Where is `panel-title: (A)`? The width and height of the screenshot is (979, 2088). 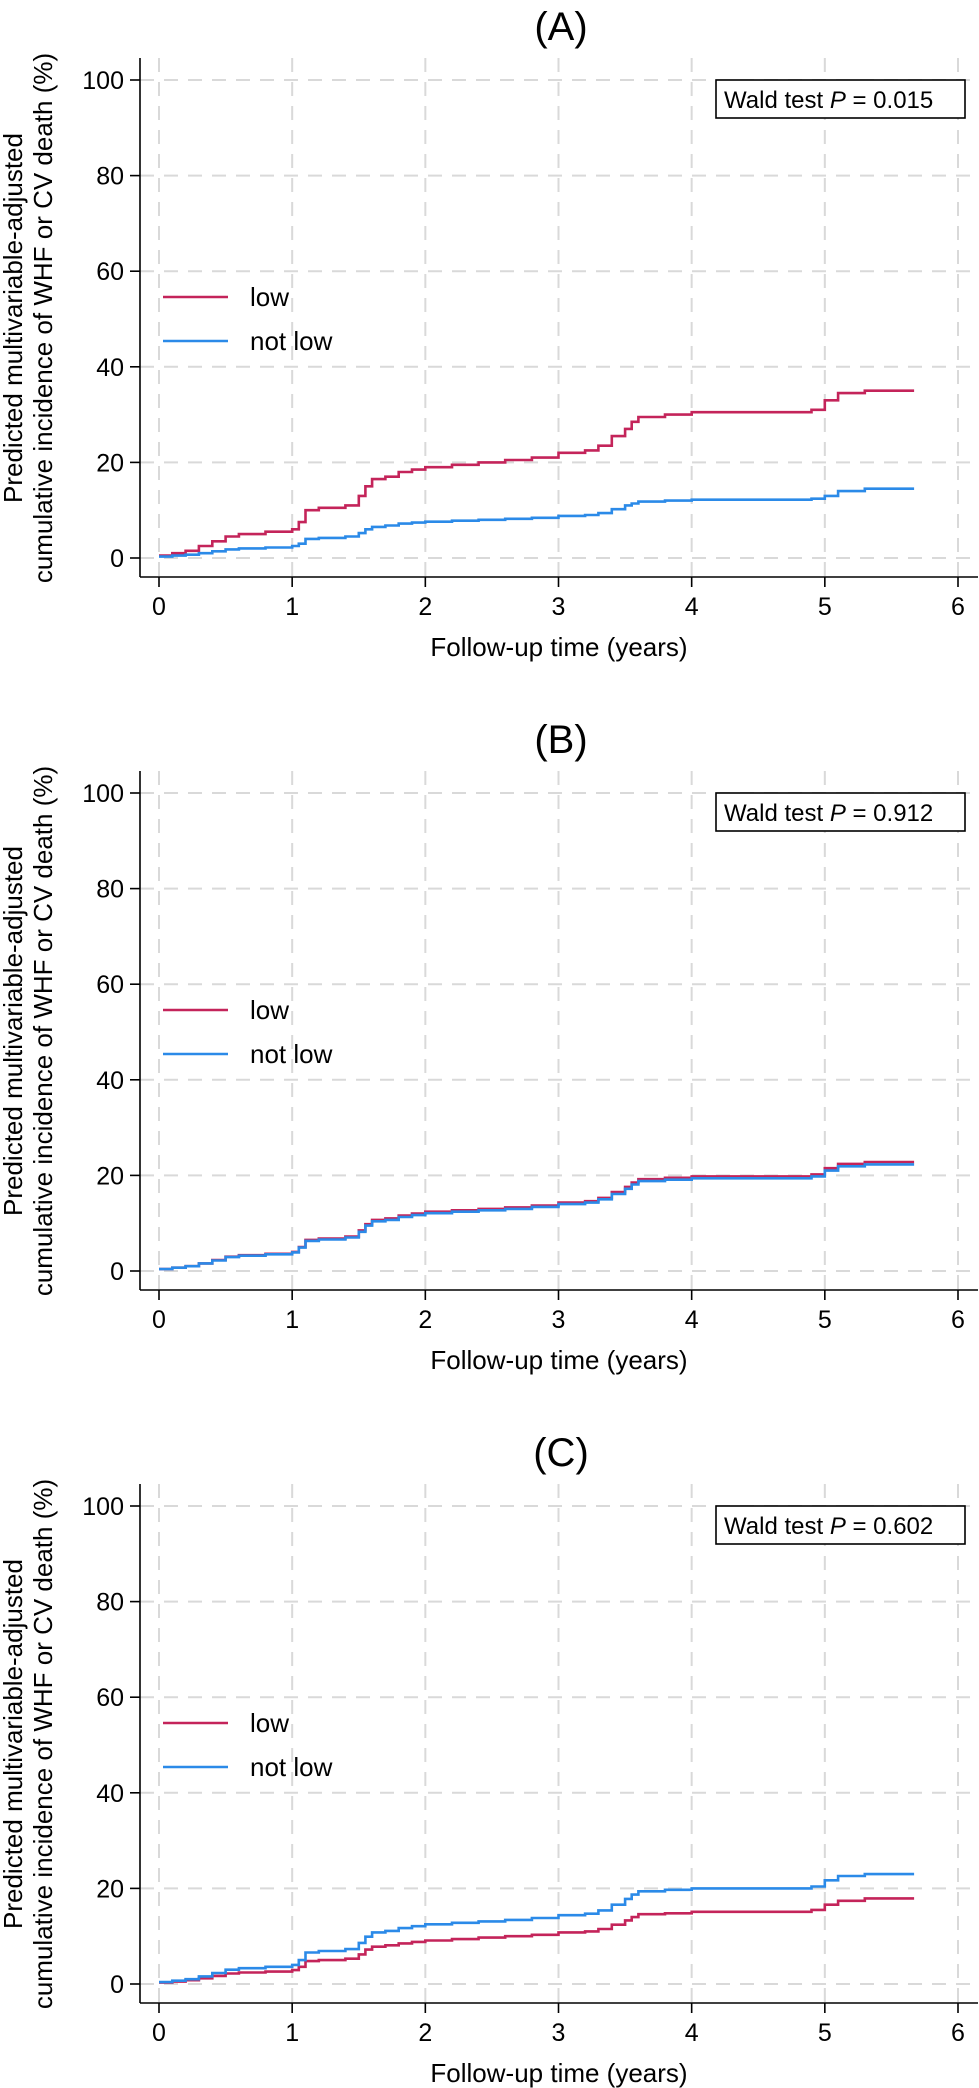 panel-title: (A) is located at coordinates (560, 27).